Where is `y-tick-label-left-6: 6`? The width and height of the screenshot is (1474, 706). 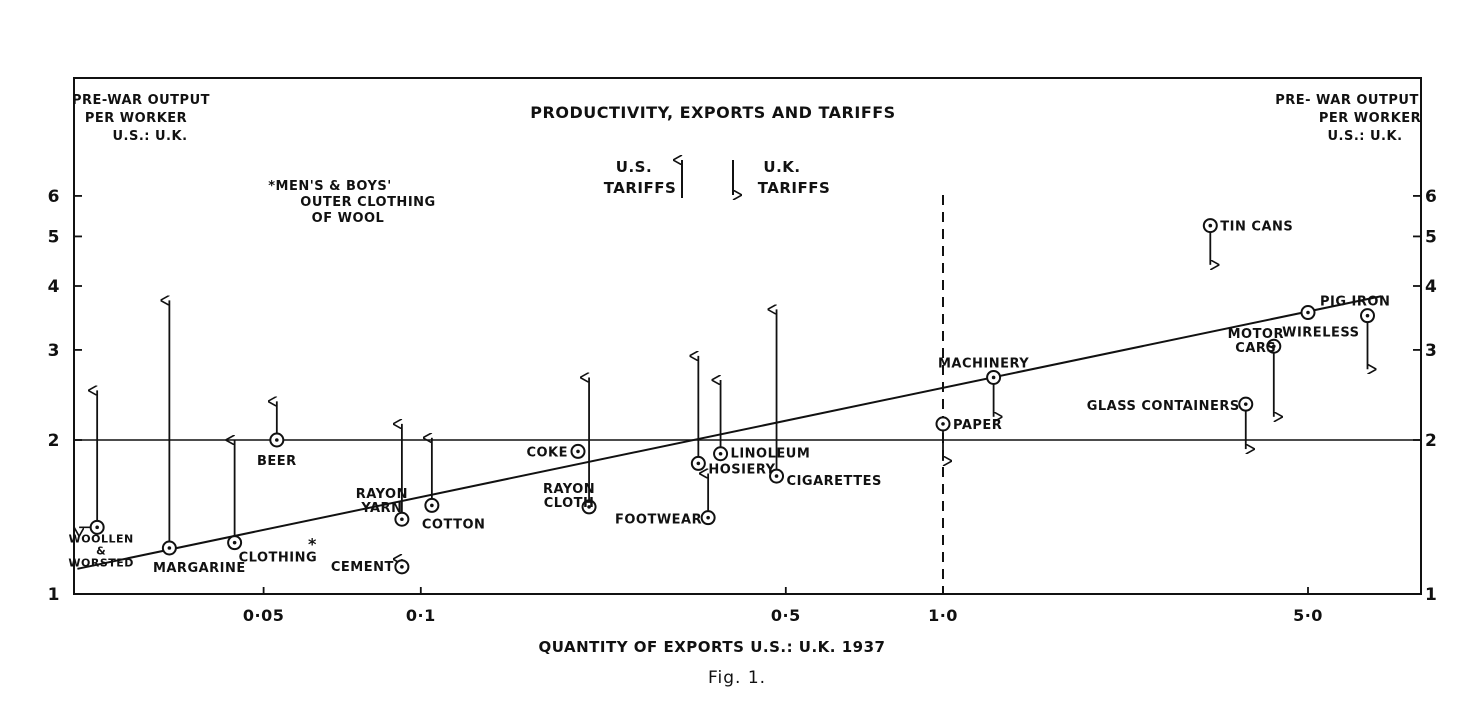 y-tick-label-left-6: 6 is located at coordinates (54, 197).